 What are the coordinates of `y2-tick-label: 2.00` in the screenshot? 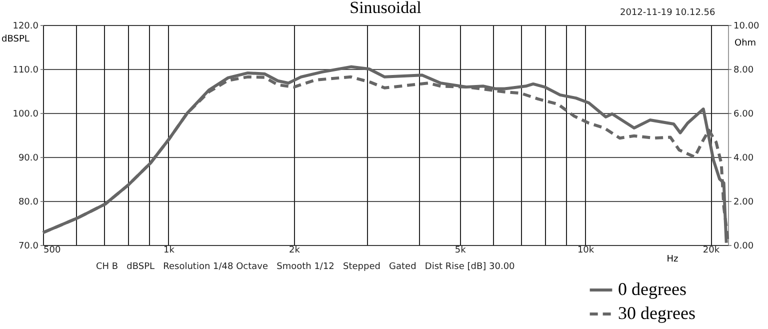 It's located at (744, 203).